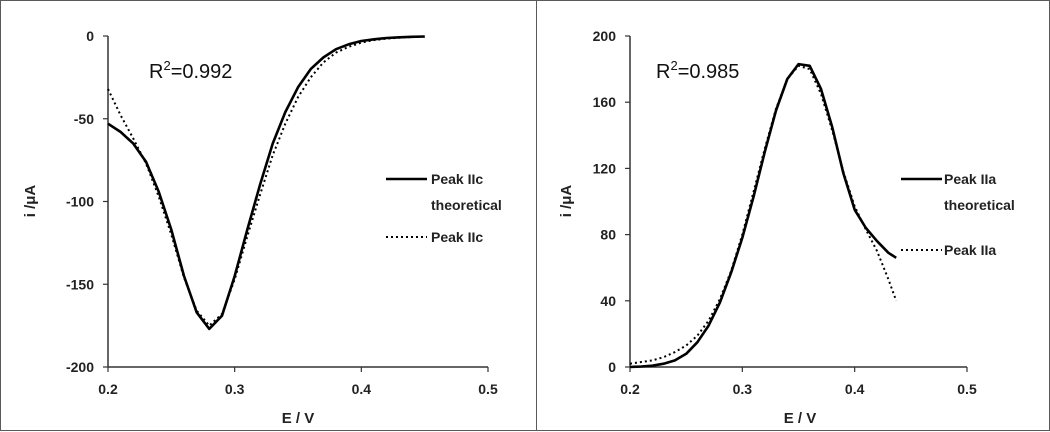 This screenshot has height=432, width=1050. I want to click on r-squared-annotation: R2=0.992, so click(190, 70).